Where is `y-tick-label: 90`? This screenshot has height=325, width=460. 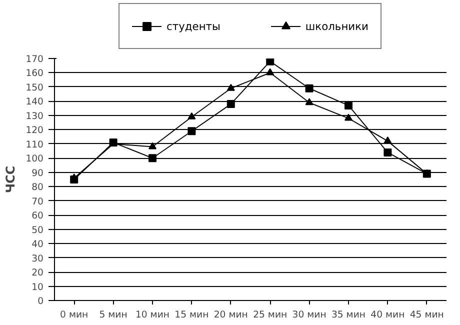 y-tick-label: 90 is located at coordinates (38, 173).